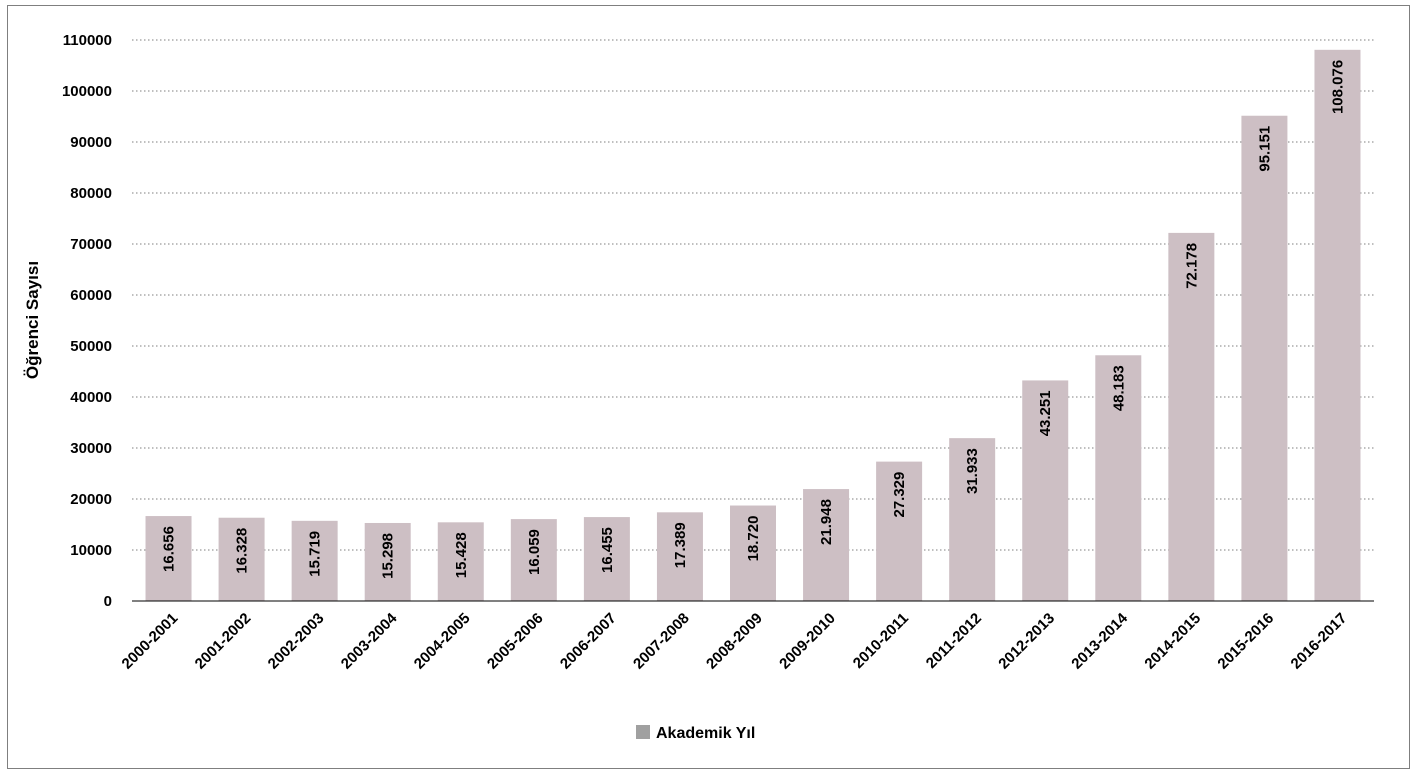 This screenshot has width=1417, height=776. Describe the element at coordinates (91, 142) in the screenshot. I see `y-tick-label: 90000` at that location.